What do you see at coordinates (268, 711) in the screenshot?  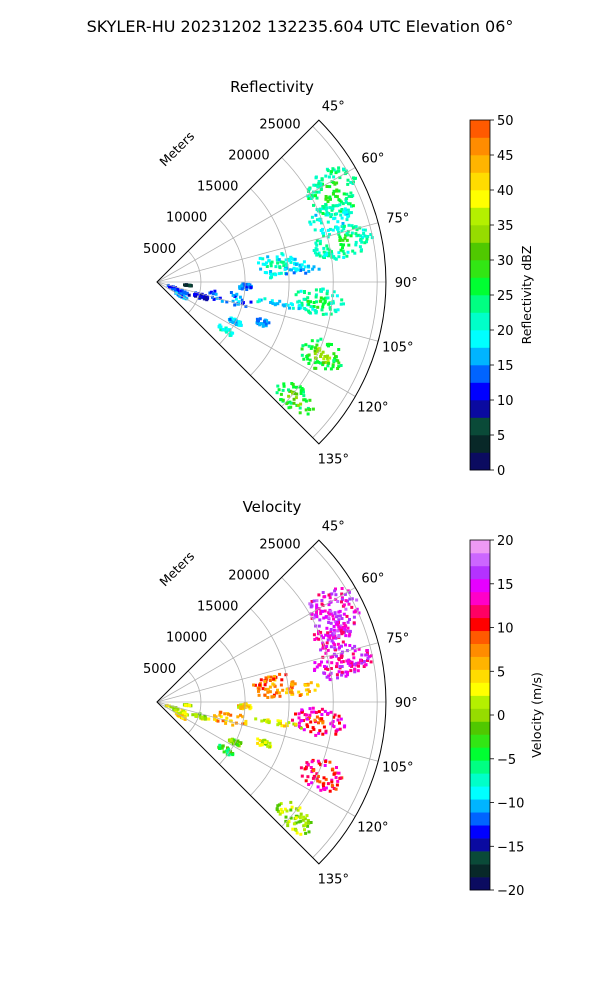 I see `echo-layer` at bounding box center [268, 711].